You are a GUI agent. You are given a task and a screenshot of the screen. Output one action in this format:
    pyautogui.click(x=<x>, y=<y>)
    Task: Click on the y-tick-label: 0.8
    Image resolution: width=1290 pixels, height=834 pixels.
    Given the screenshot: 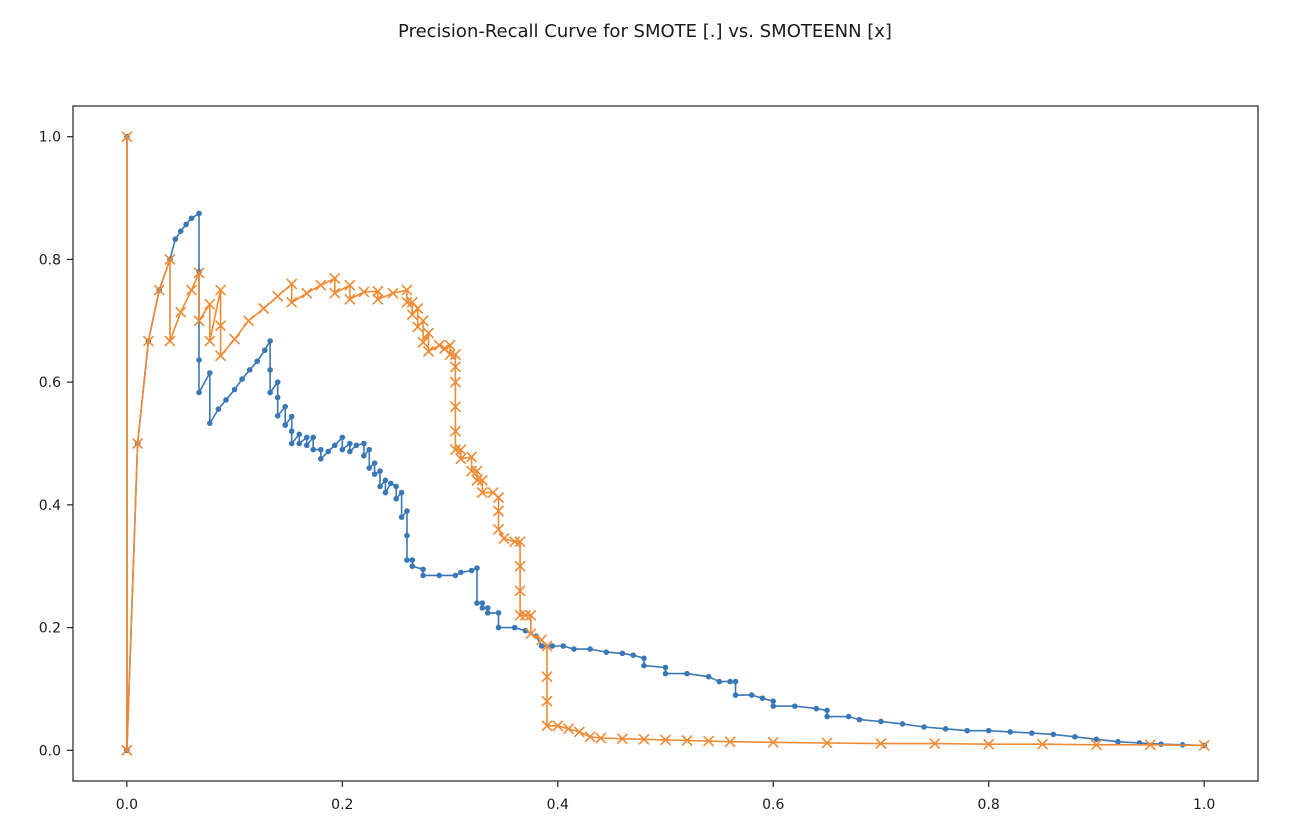 What is the action you would take?
    pyautogui.click(x=50, y=260)
    